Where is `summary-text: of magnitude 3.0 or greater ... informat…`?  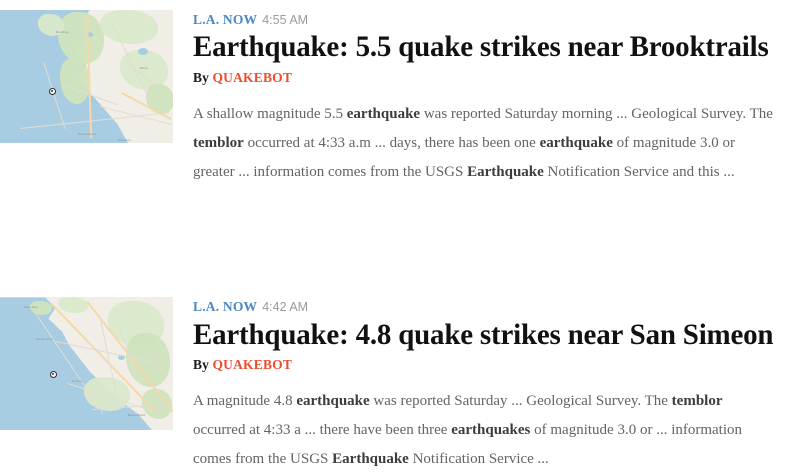 summary-text: of magnitude 3.0 or greater ... informat… is located at coordinates (464, 157).